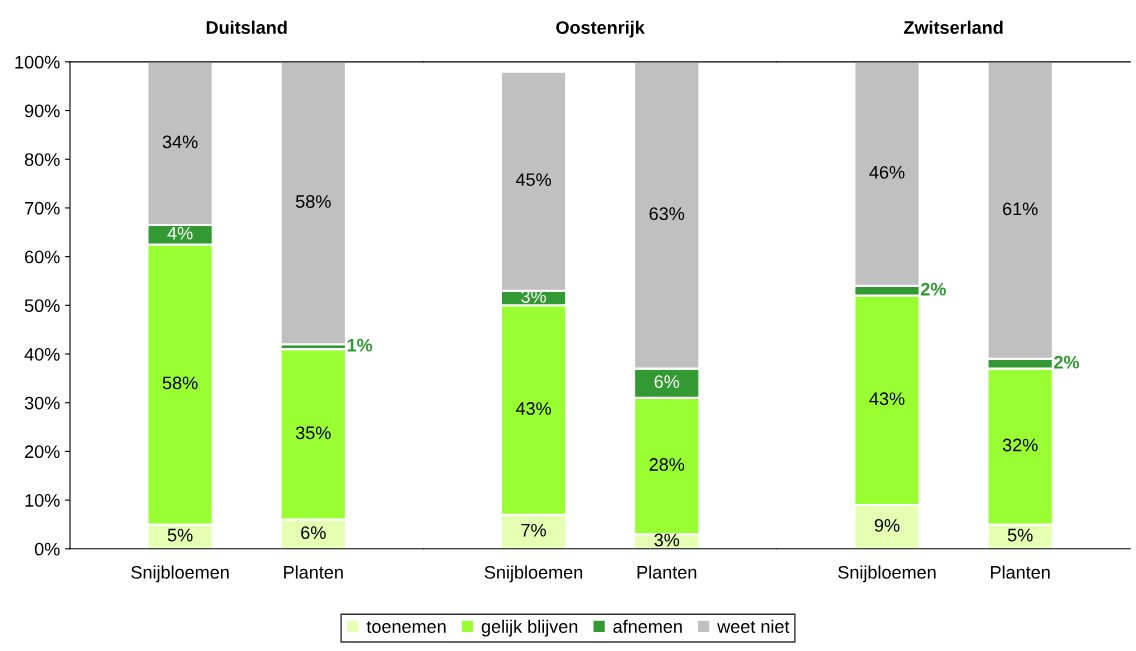 The image size is (1136, 651). What do you see at coordinates (42, 354) in the screenshot?
I see `y-tick-label: 40%` at bounding box center [42, 354].